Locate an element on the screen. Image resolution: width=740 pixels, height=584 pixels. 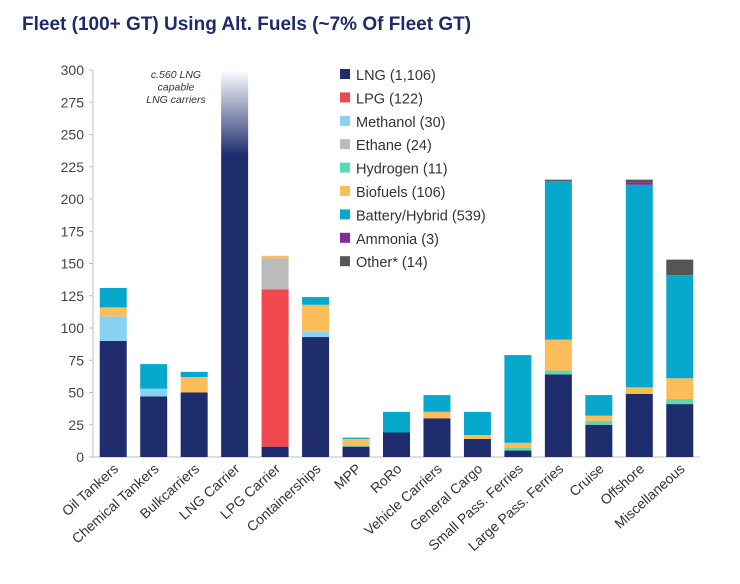
x-tick-label: Miscellaneous is located at coordinates (649, 495).